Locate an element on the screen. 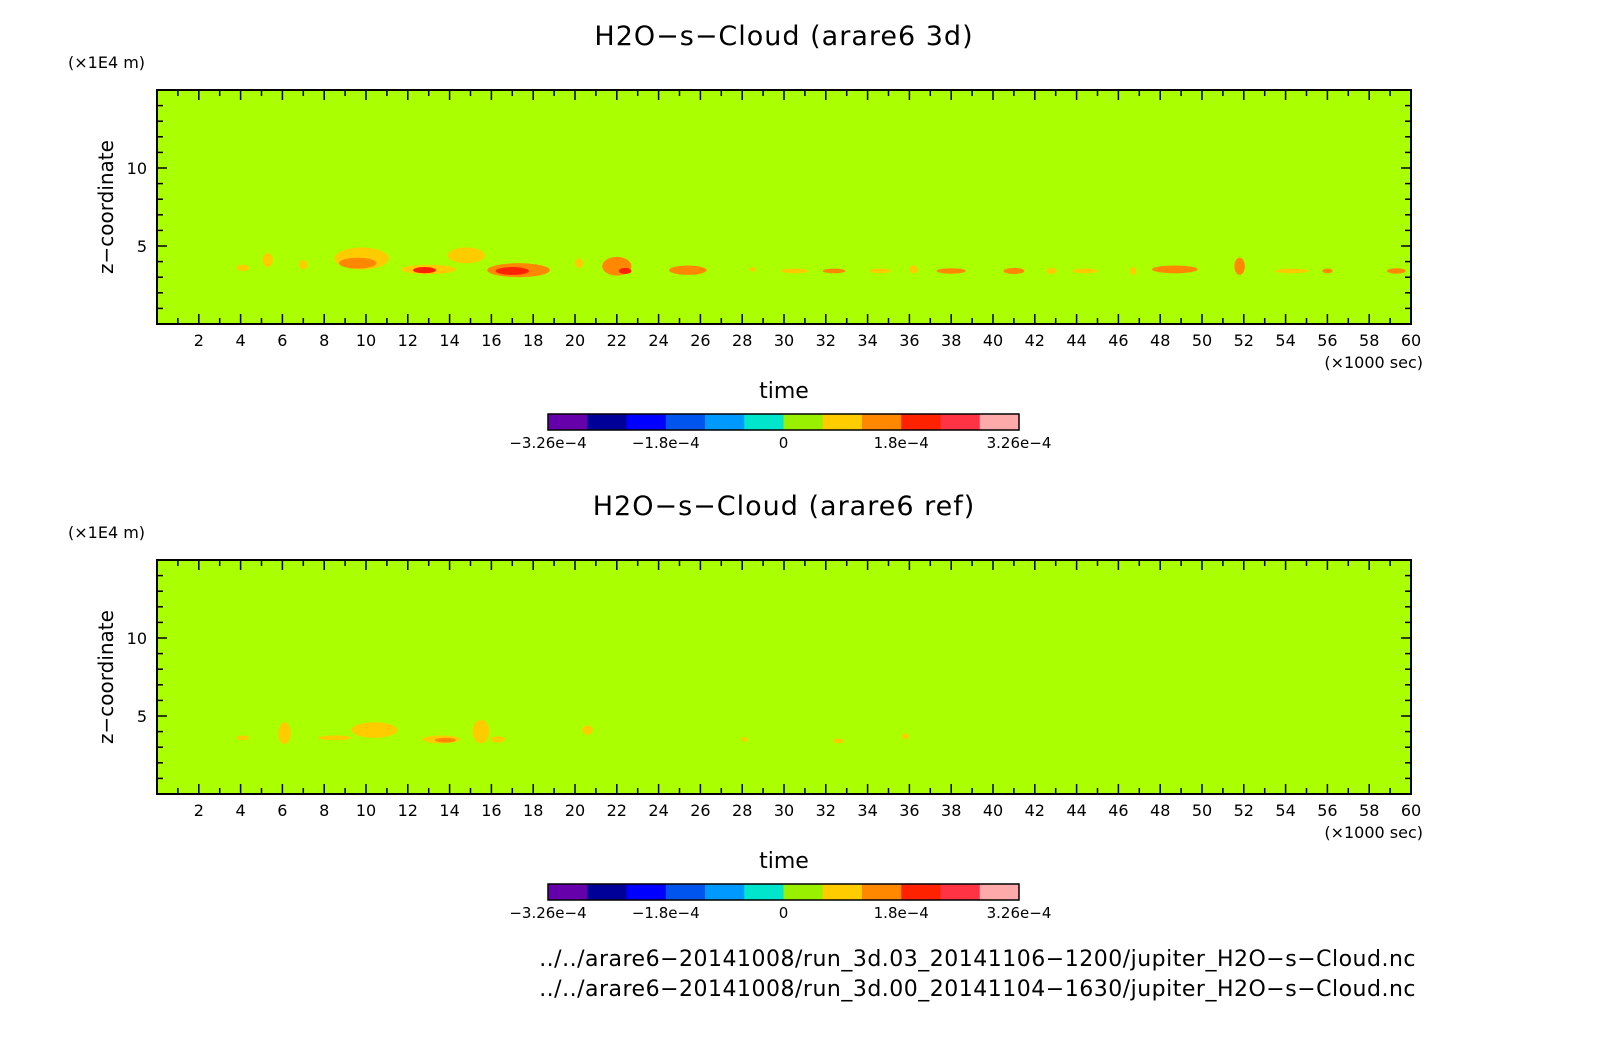  x-tick-label: 56 is located at coordinates (1327, 810).